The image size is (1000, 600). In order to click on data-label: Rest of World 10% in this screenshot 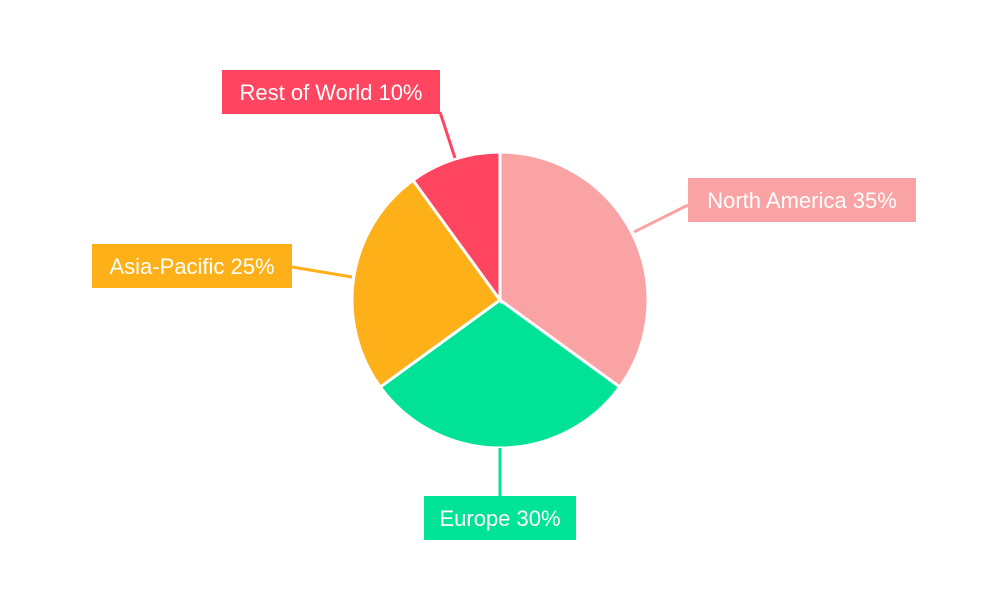, I will do `click(330, 92)`.